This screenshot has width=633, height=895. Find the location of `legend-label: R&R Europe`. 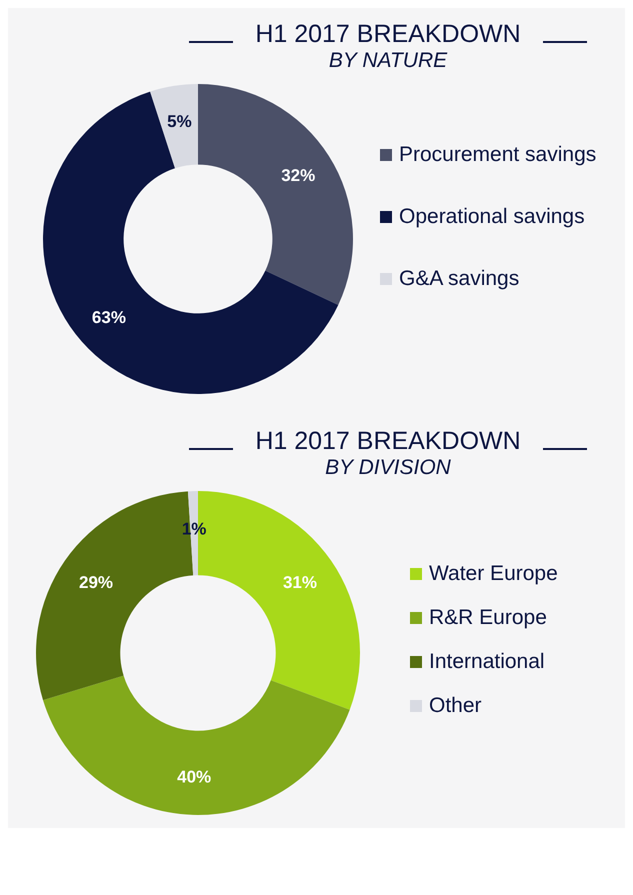

legend-label: R&R Europe is located at coordinates (488, 618).